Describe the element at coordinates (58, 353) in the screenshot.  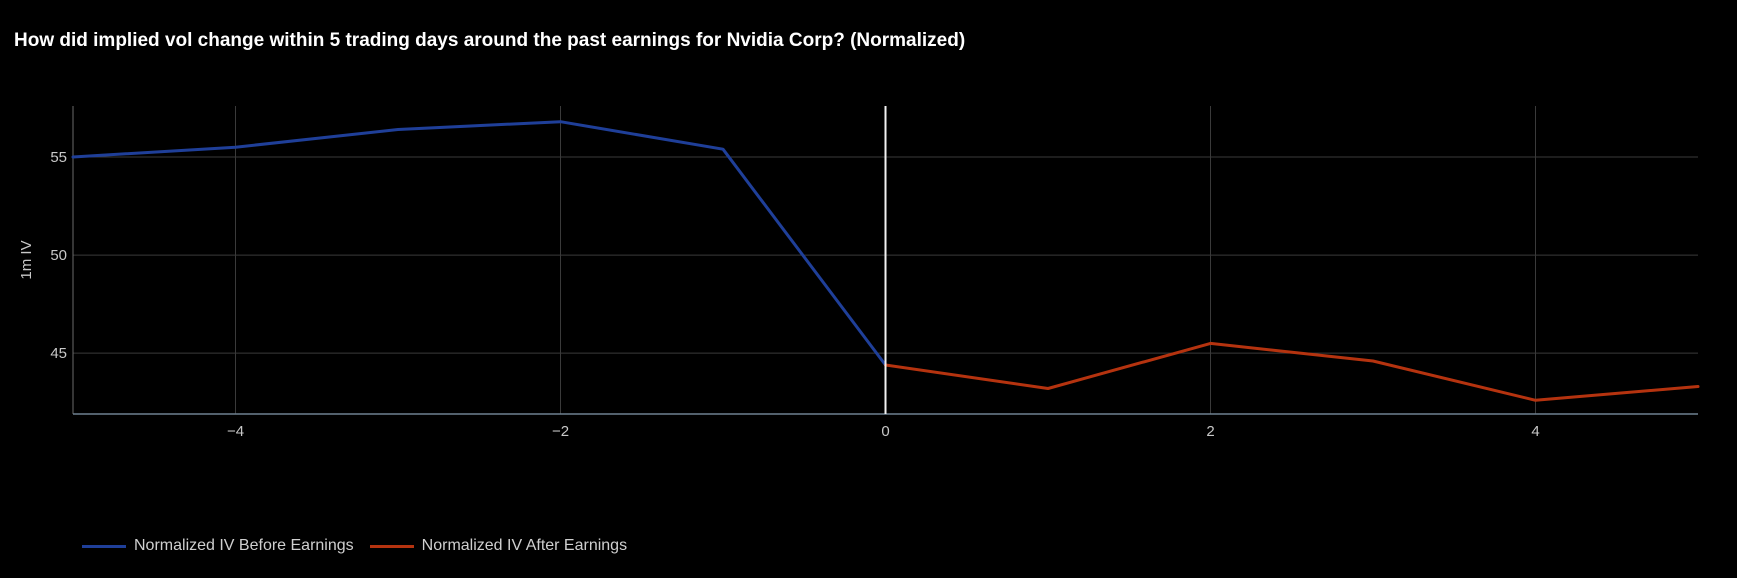
I see `y-tick-label: 45` at that location.